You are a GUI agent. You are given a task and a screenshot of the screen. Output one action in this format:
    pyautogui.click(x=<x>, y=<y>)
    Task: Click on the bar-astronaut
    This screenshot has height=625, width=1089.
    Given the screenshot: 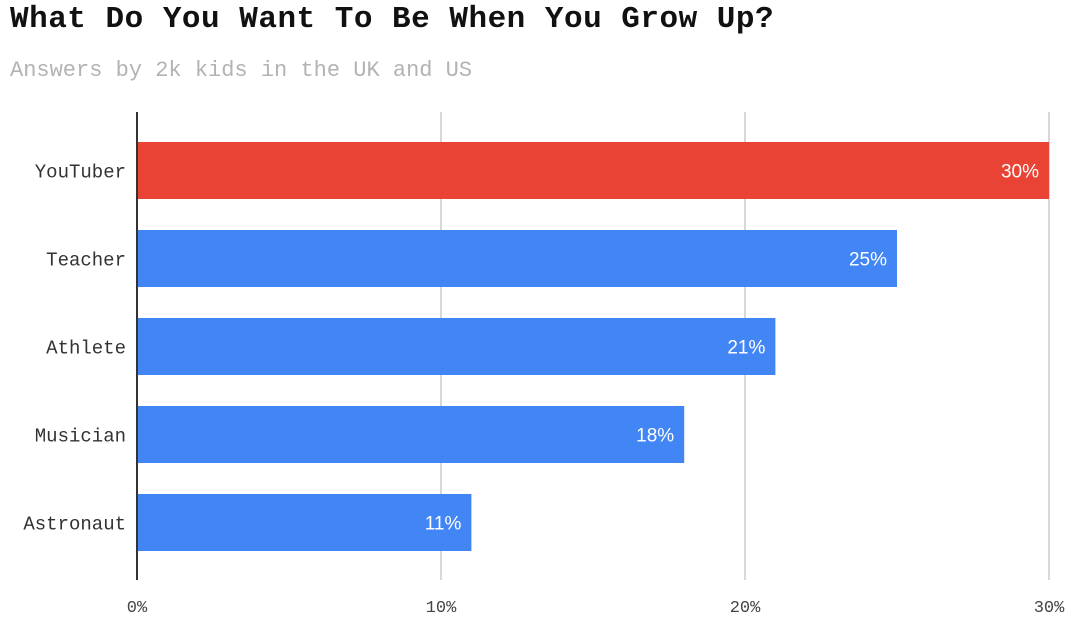 What is the action you would take?
    pyautogui.click(x=304, y=522)
    